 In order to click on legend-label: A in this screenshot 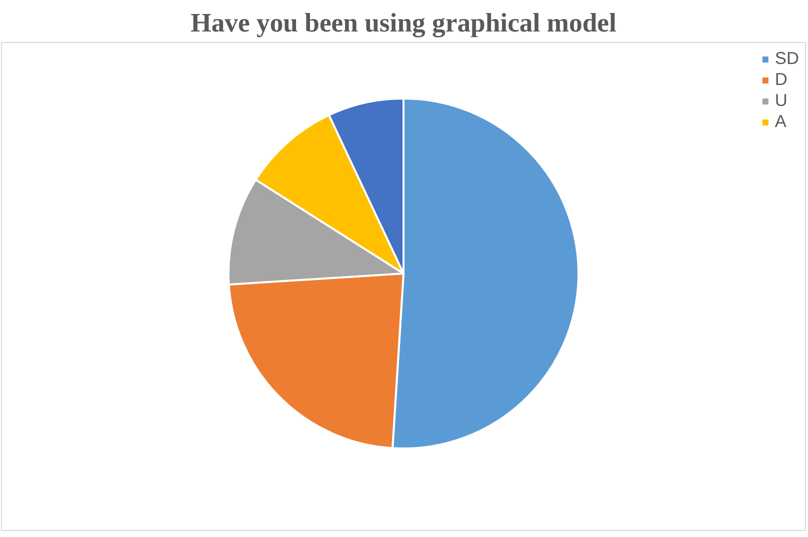, I will do `click(781, 121)`.